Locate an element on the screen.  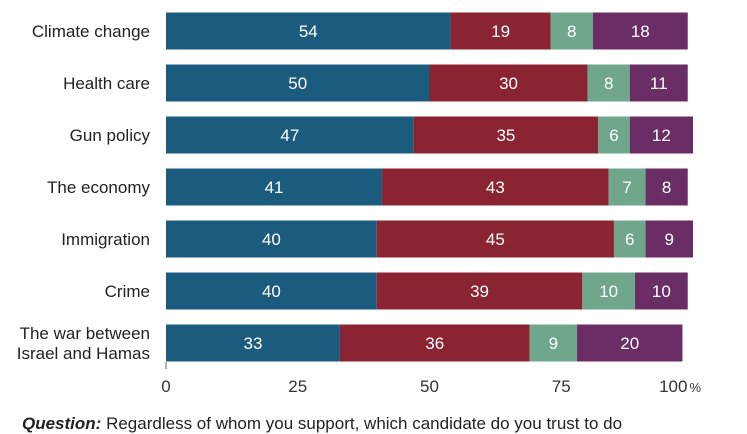
data-label: 30 is located at coordinates (508, 83).